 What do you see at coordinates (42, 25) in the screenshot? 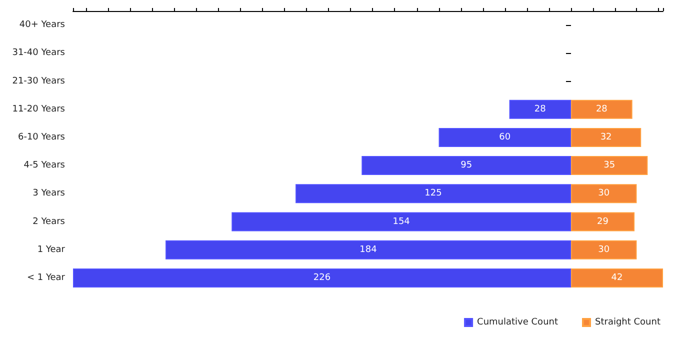
I see `y-tick-label: 40+ Years` at bounding box center [42, 25].